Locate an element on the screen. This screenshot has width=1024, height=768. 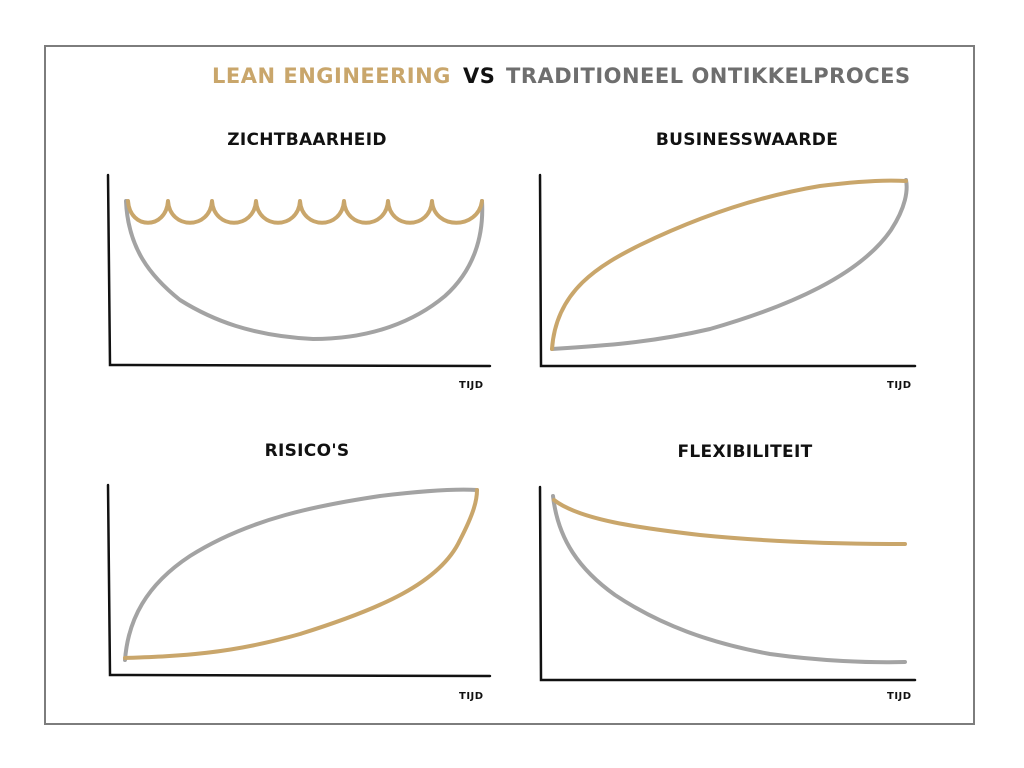
chart-business-value is located at coordinates (727, 270).